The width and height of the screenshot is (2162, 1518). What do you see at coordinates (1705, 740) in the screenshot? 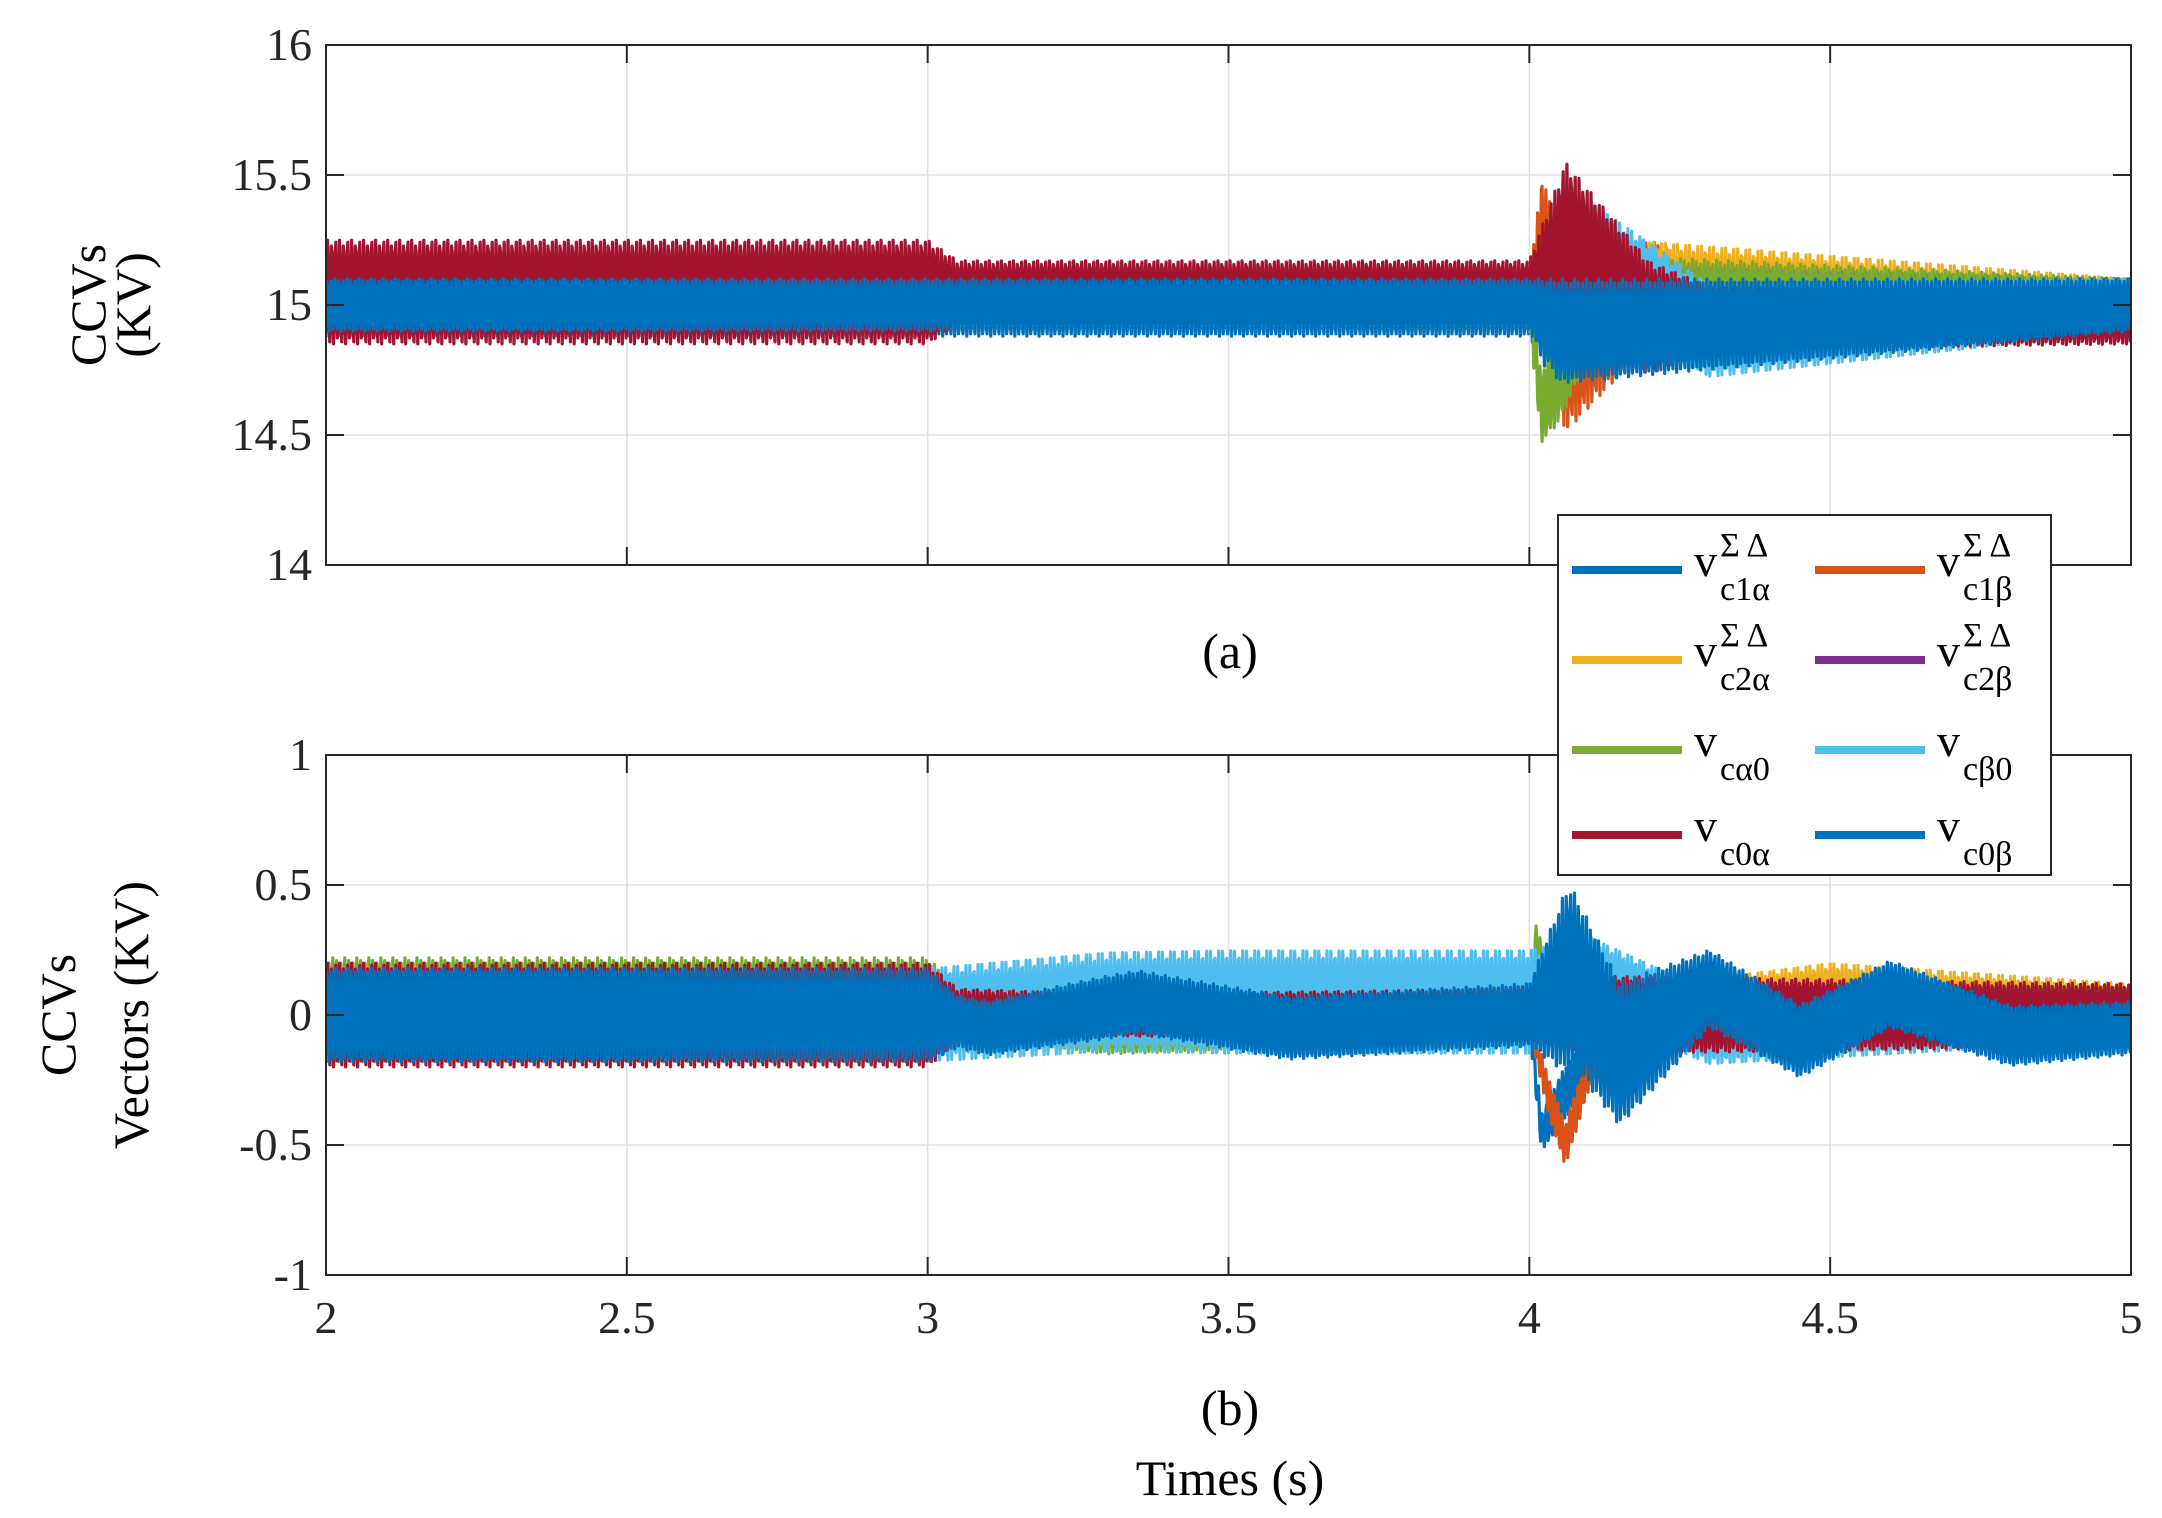
I see `legend-label-4: v` at bounding box center [1705, 740].